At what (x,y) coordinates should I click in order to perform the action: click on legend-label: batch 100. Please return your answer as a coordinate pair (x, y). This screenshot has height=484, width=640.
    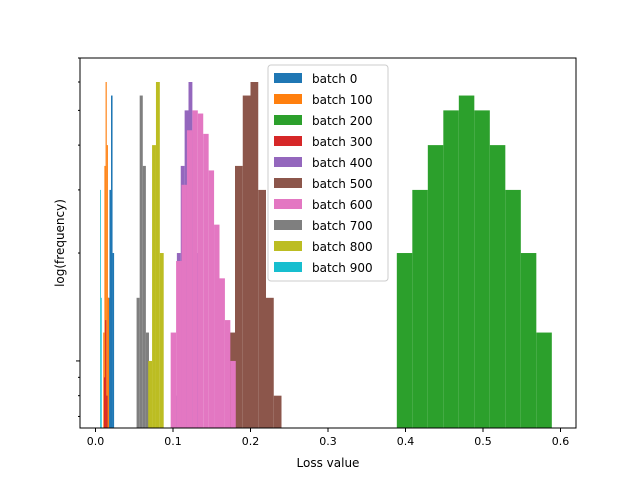
    Looking at the image, I should click on (342, 100).